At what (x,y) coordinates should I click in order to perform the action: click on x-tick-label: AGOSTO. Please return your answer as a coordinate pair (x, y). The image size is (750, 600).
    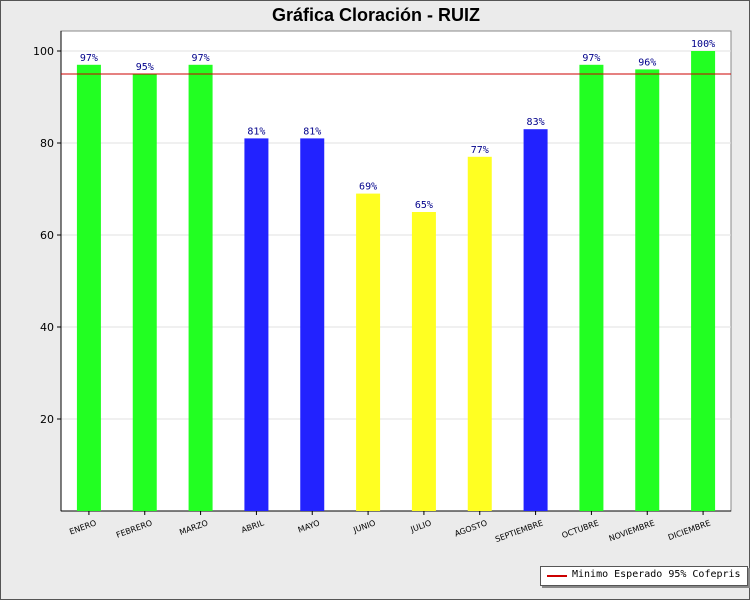
    Looking at the image, I should click on (470, 528).